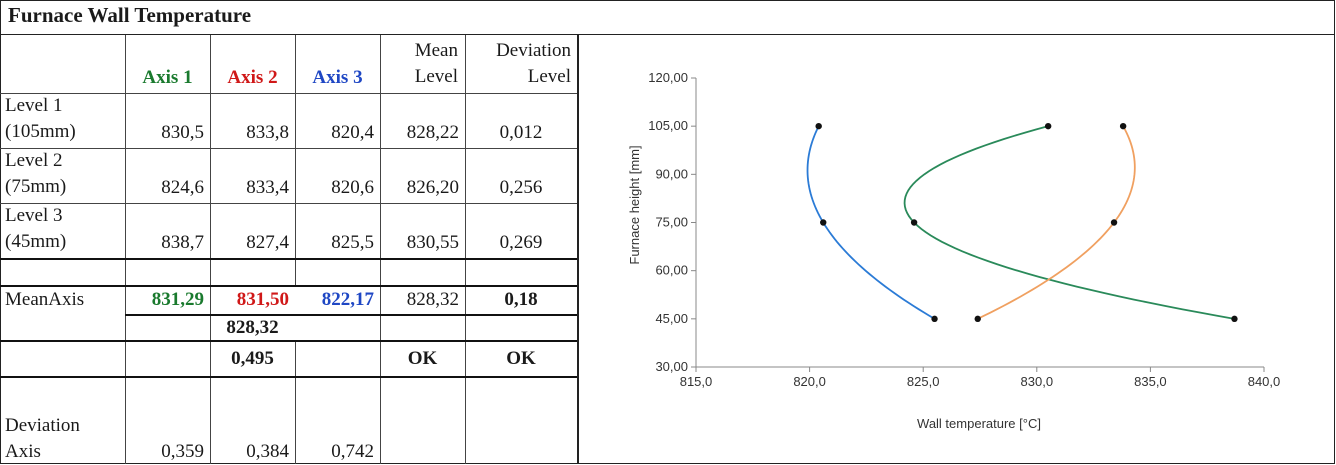 This screenshot has height=465, width=1336. What do you see at coordinates (432, 299) in the screenshot?
I see `mean-axis-mean: 828,32` at bounding box center [432, 299].